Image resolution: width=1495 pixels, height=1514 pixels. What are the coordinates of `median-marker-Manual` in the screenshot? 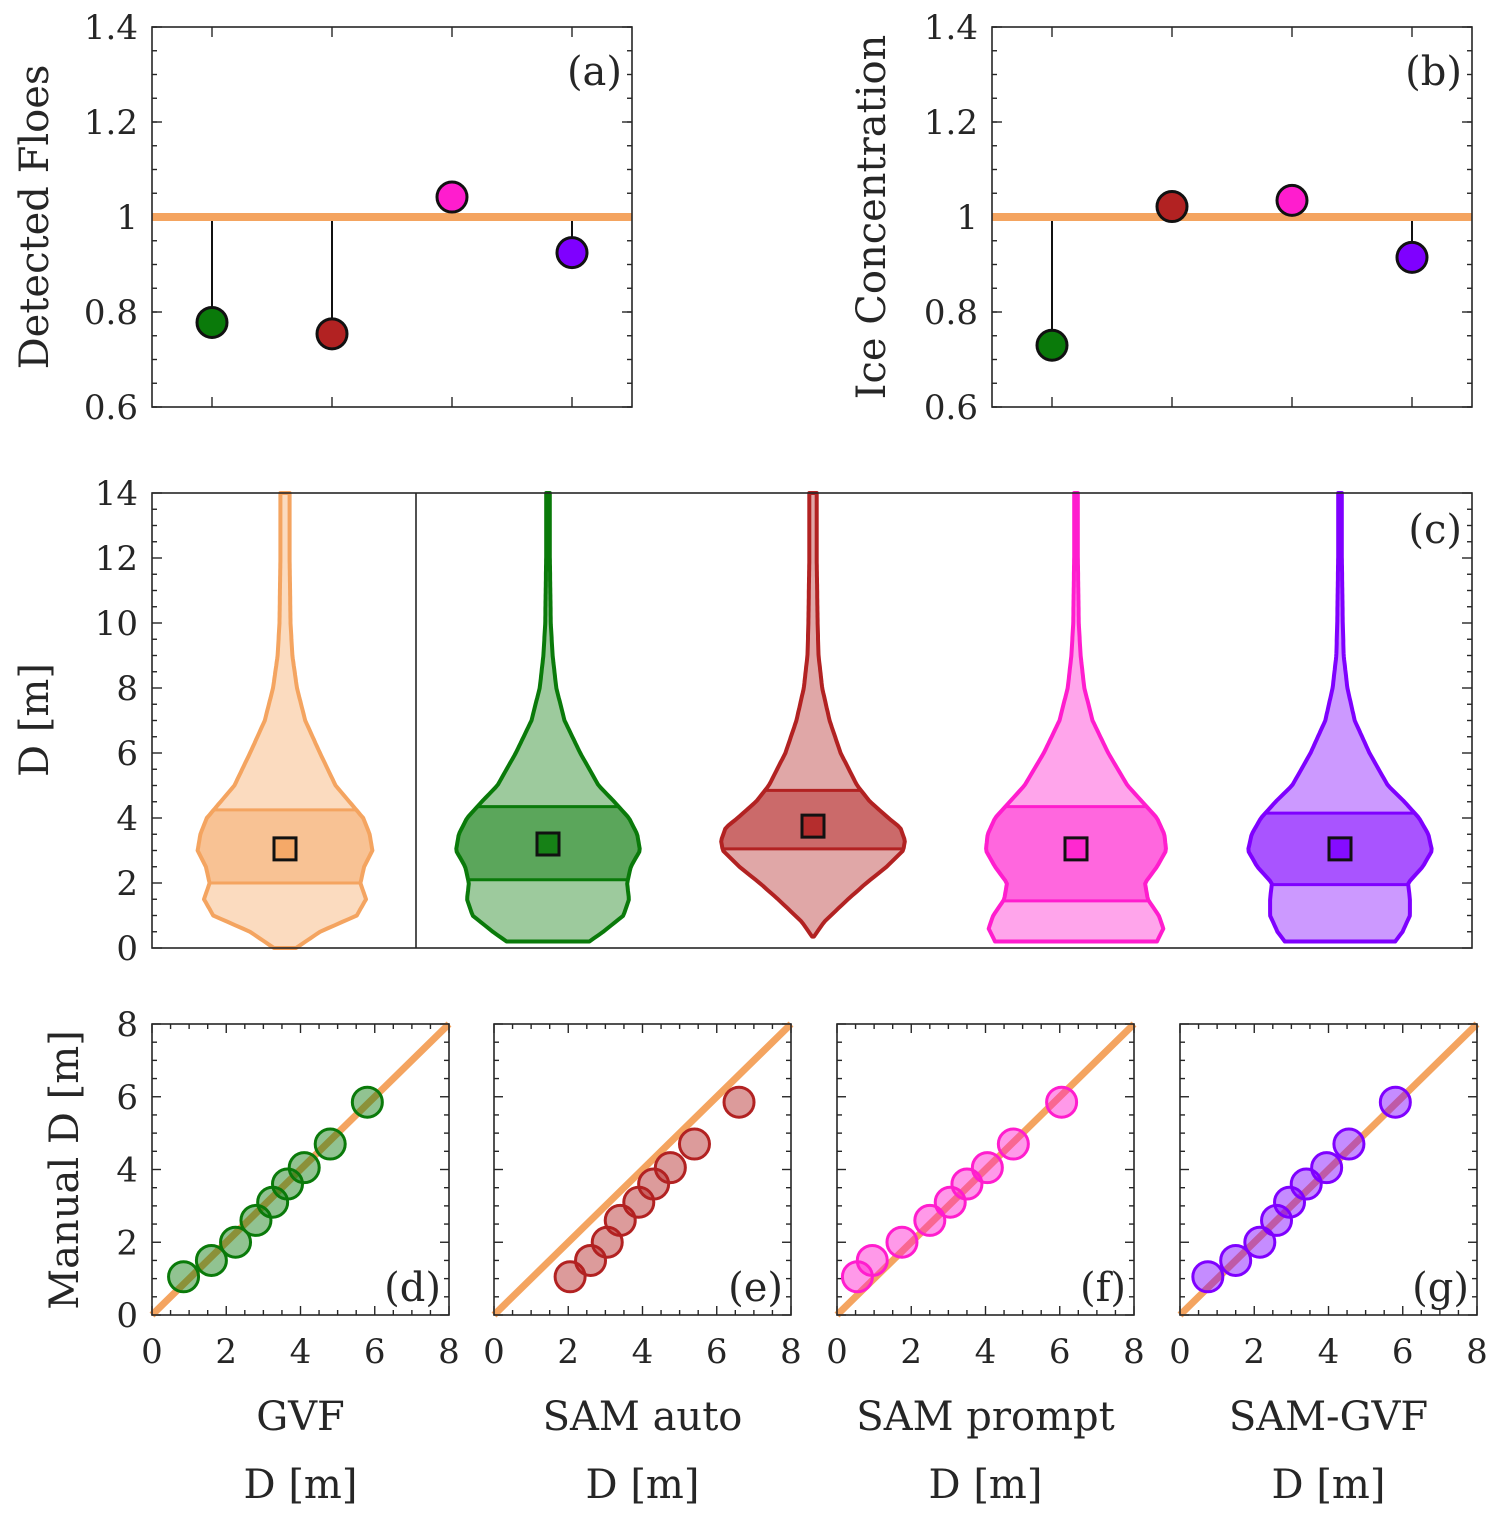 It's located at (285, 849).